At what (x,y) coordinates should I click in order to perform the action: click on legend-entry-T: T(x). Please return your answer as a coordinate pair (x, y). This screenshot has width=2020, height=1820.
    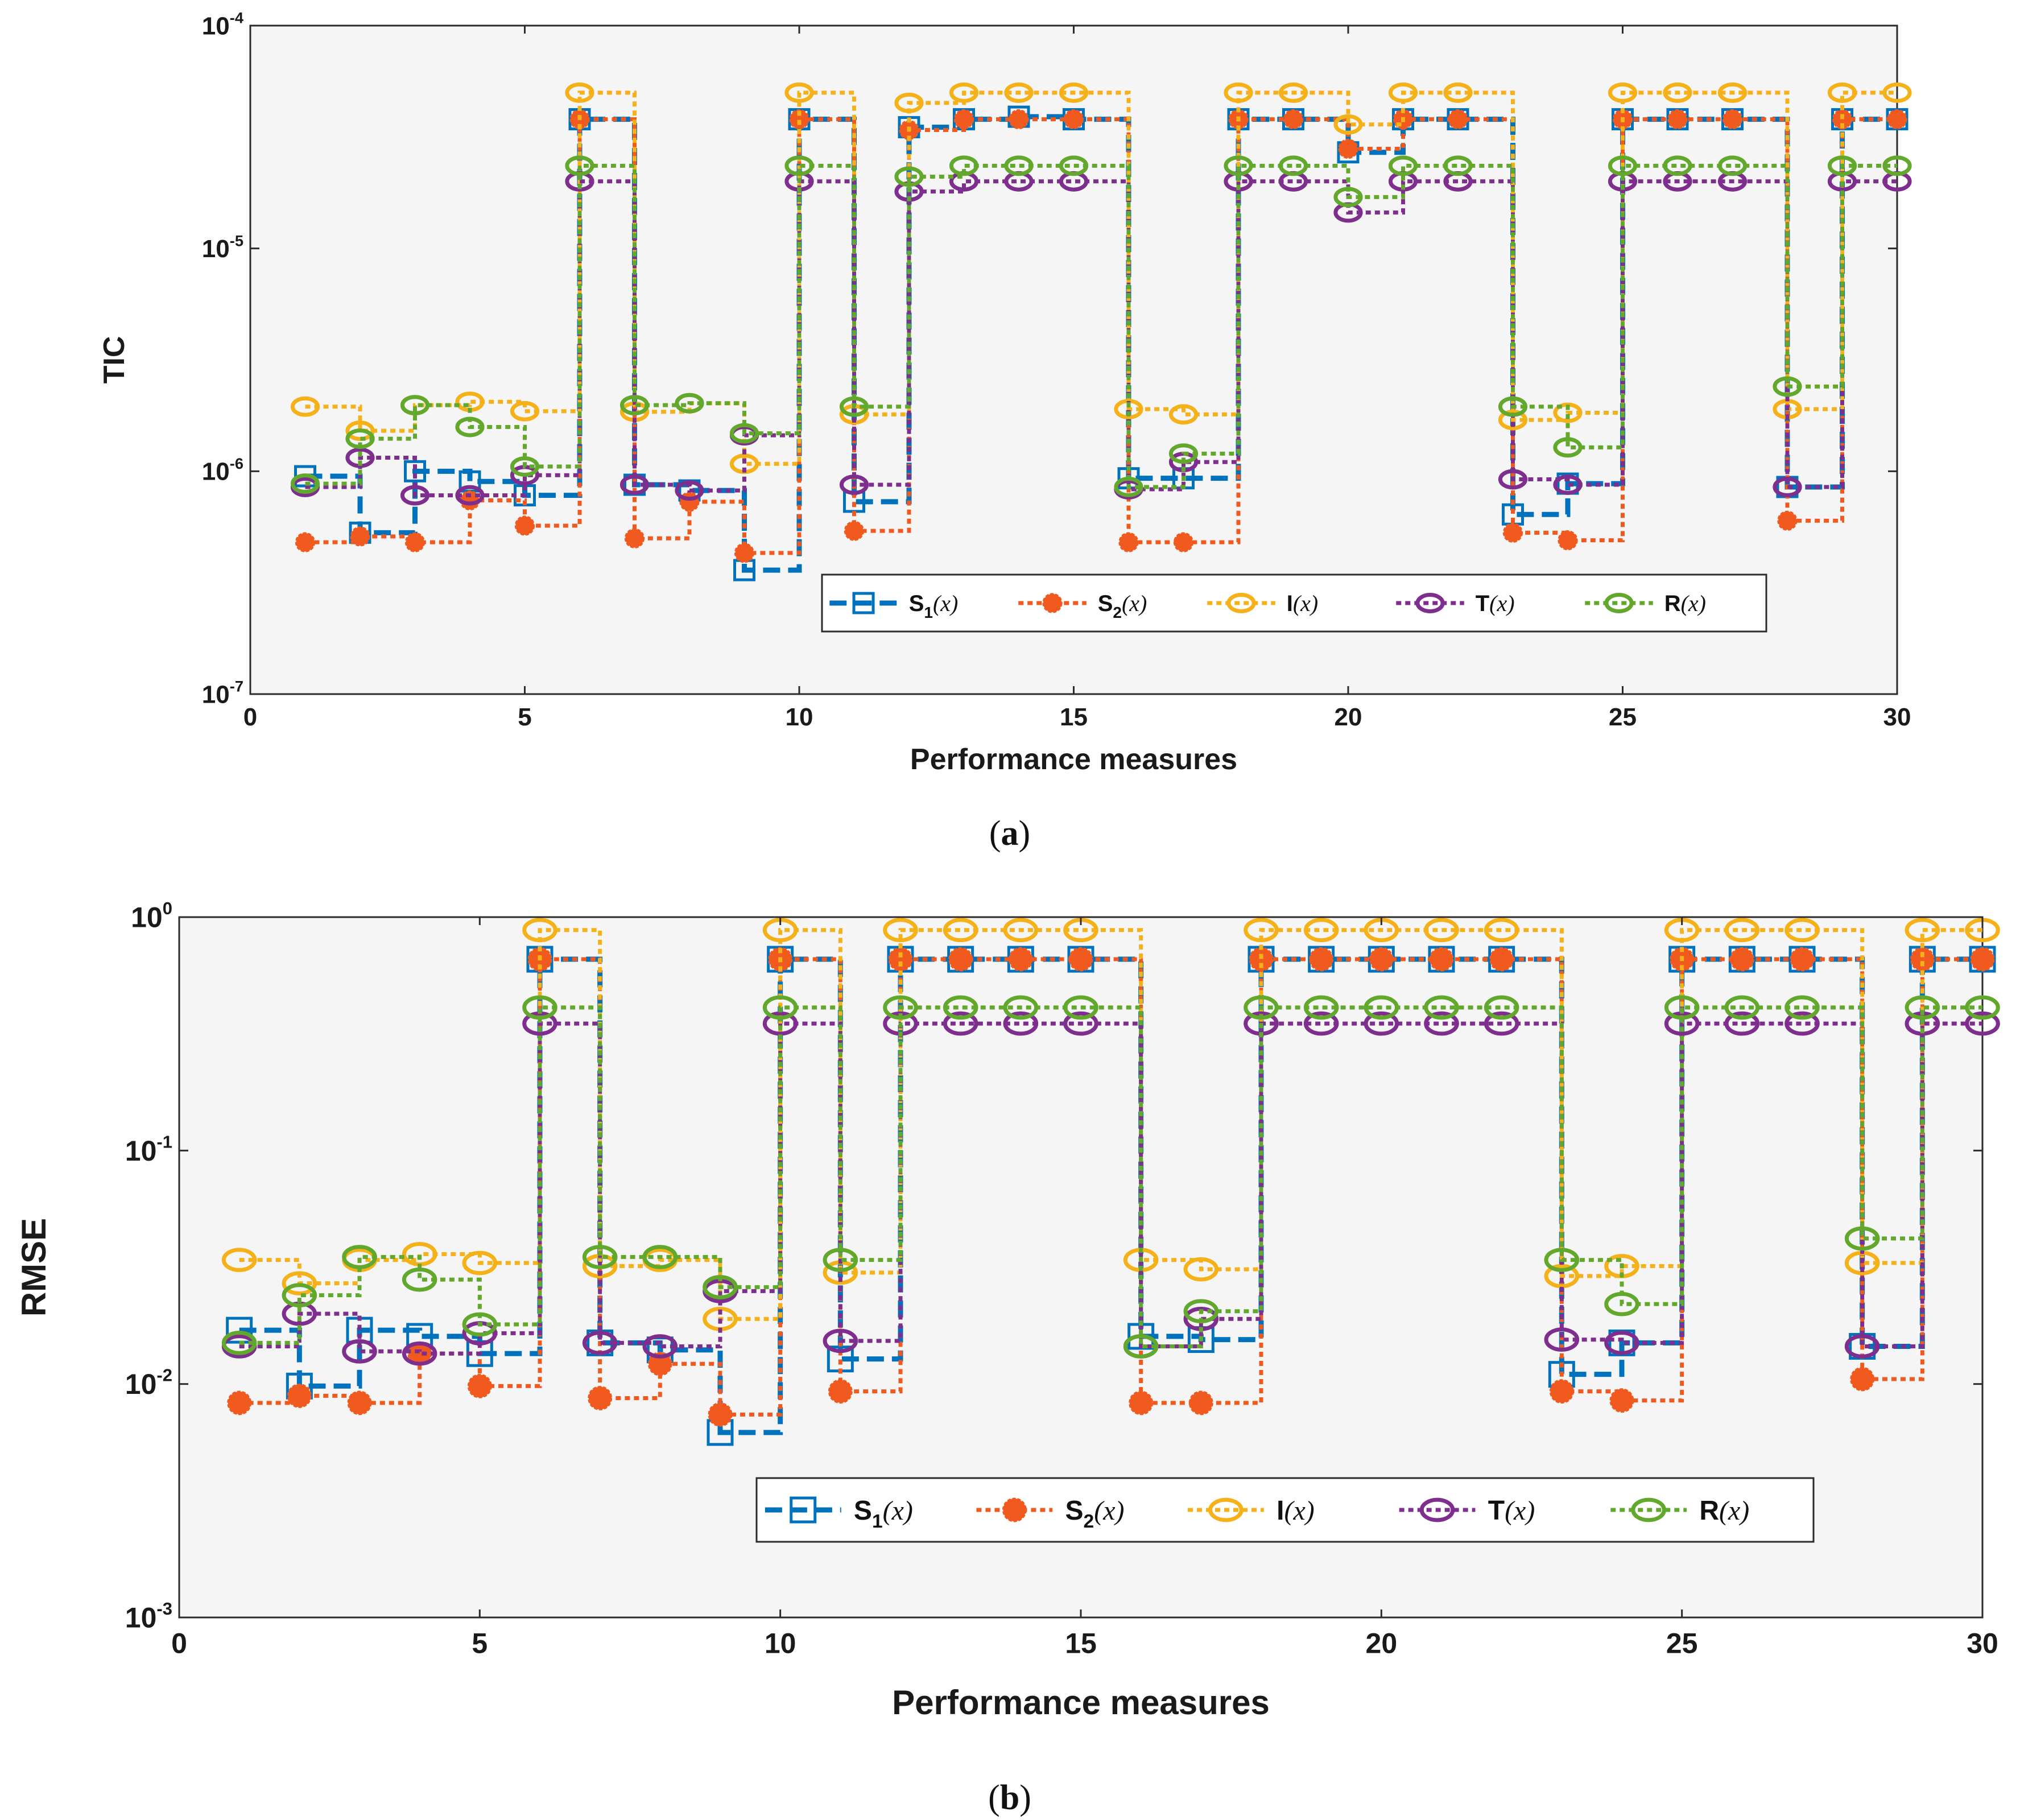
    Looking at the image, I should click on (1455, 603).